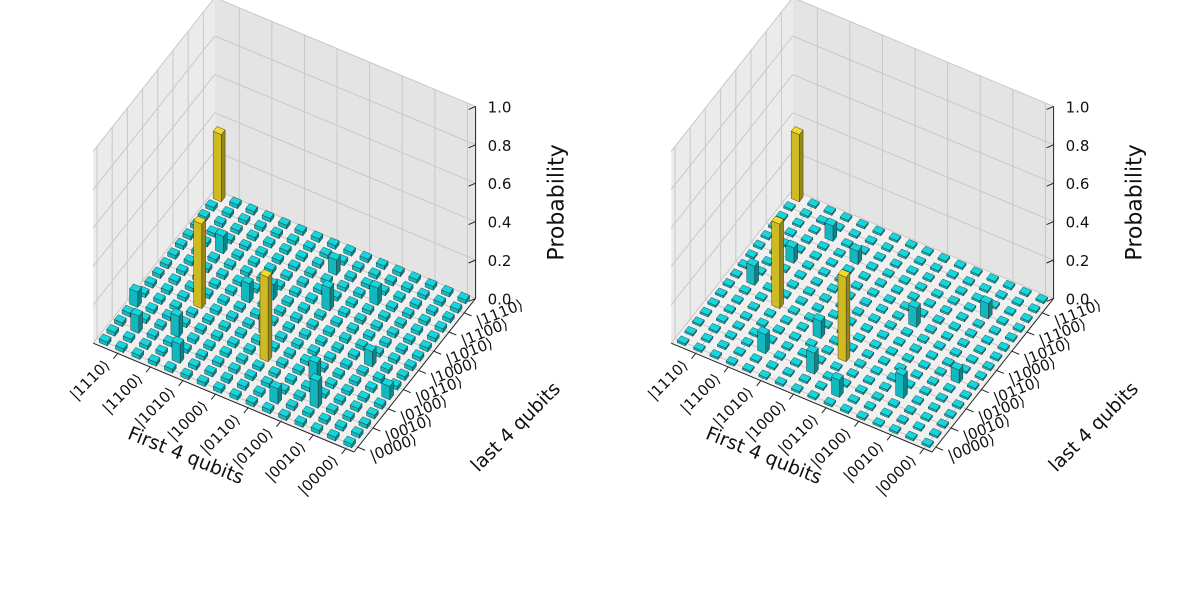  What do you see at coordinates (557, 202) in the screenshot?
I see `z-axis-title: Probability` at bounding box center [557, 202].